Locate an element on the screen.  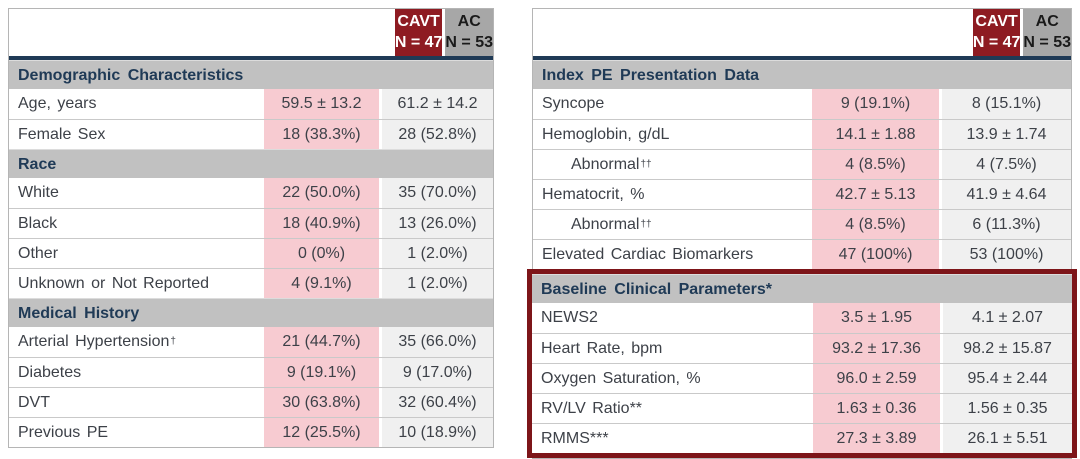
table-row: Abnormal †† 4 (8.5%) 4 (7.5%) is located at coordinates (802, 164).